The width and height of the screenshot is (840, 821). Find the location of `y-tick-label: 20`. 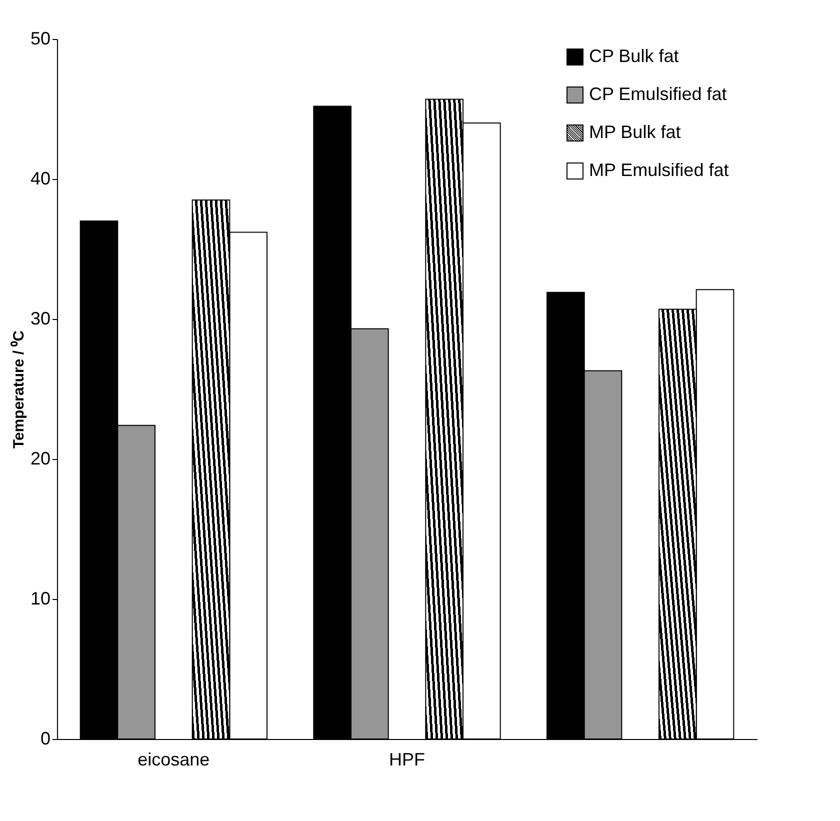

y-tick-label: 20 is located at coordinates (40, 458).